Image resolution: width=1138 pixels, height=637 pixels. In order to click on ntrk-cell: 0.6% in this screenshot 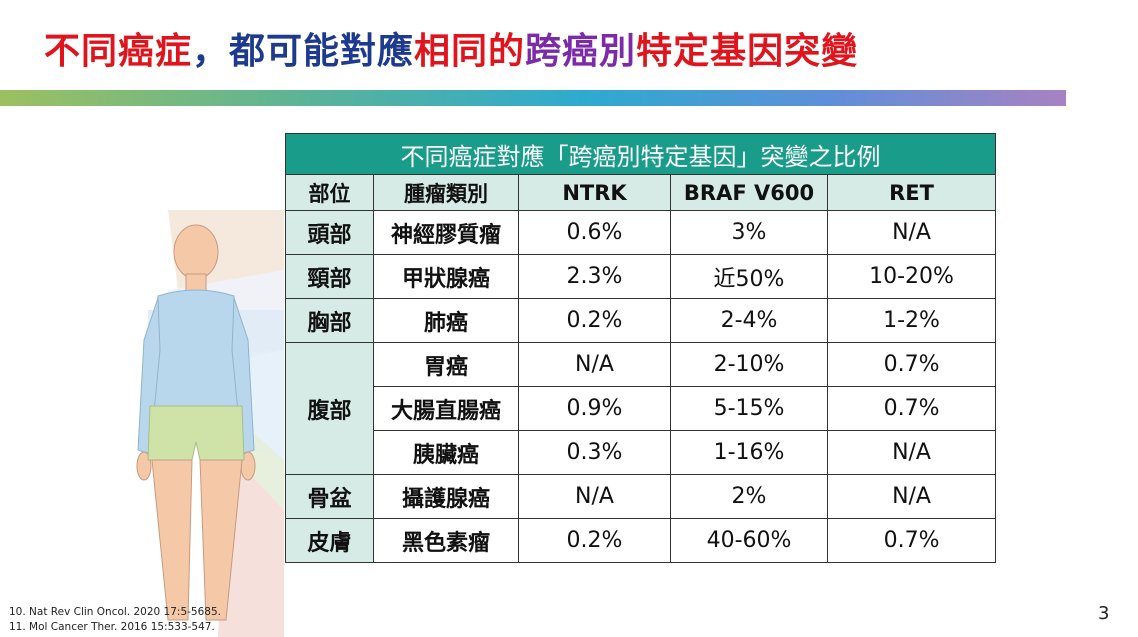, I will do `click(594, 232)`.